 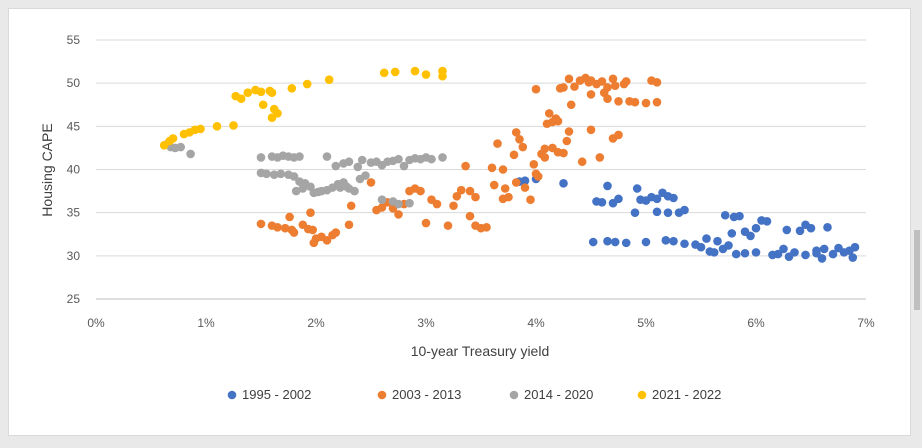 I want to click on legend-item: 2003 - 2013, so click(x=419, y=394).